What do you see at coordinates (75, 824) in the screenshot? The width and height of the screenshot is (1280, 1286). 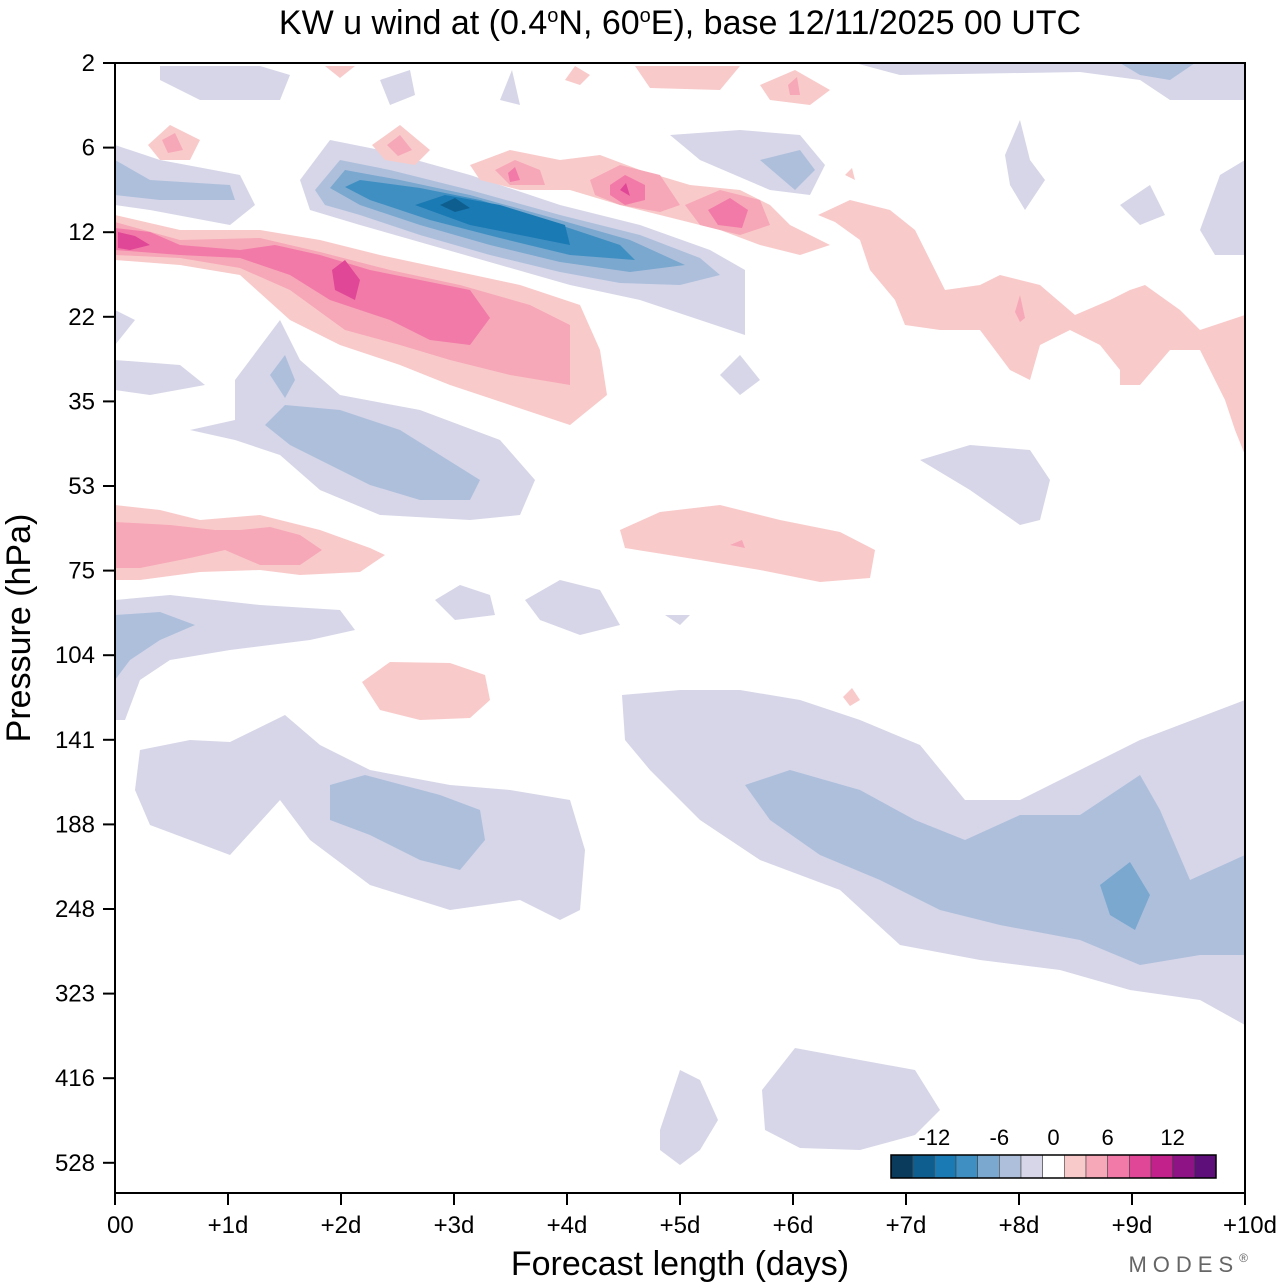 I see `y-tick-label: 188` at bounding box center [75, 824].